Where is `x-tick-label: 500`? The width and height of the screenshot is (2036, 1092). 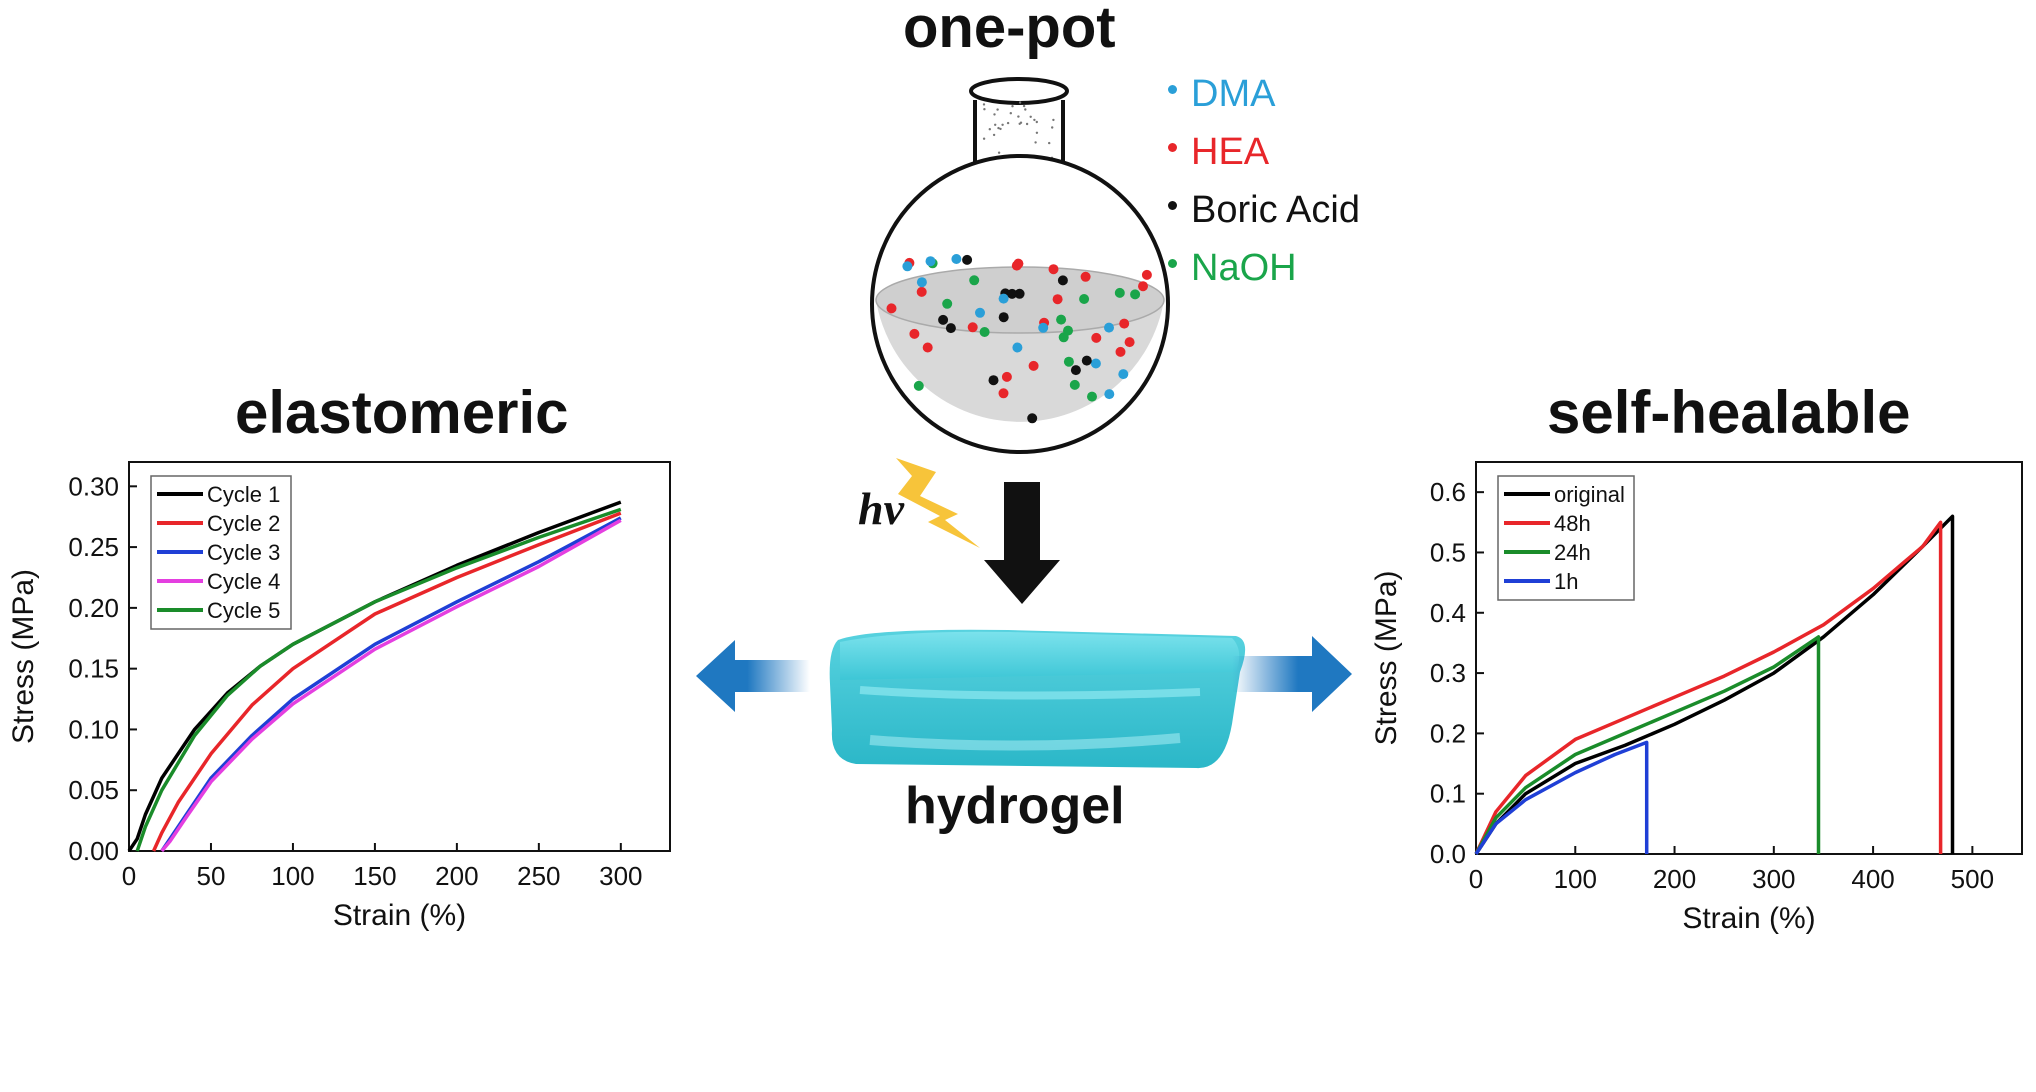
x-tick-label: 500 is located at coordinates (1972, 879).